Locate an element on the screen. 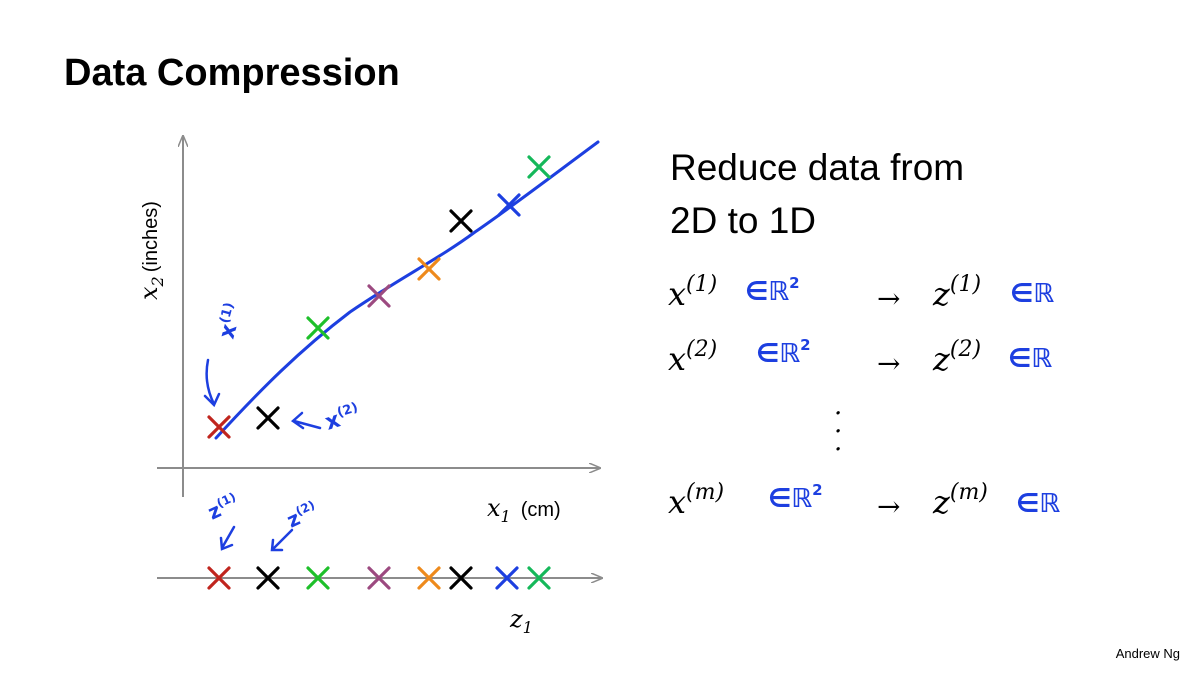 The width and height of the screenshot is (1200, 675). svg-text: z(m) is located at coordinates (960, 500).